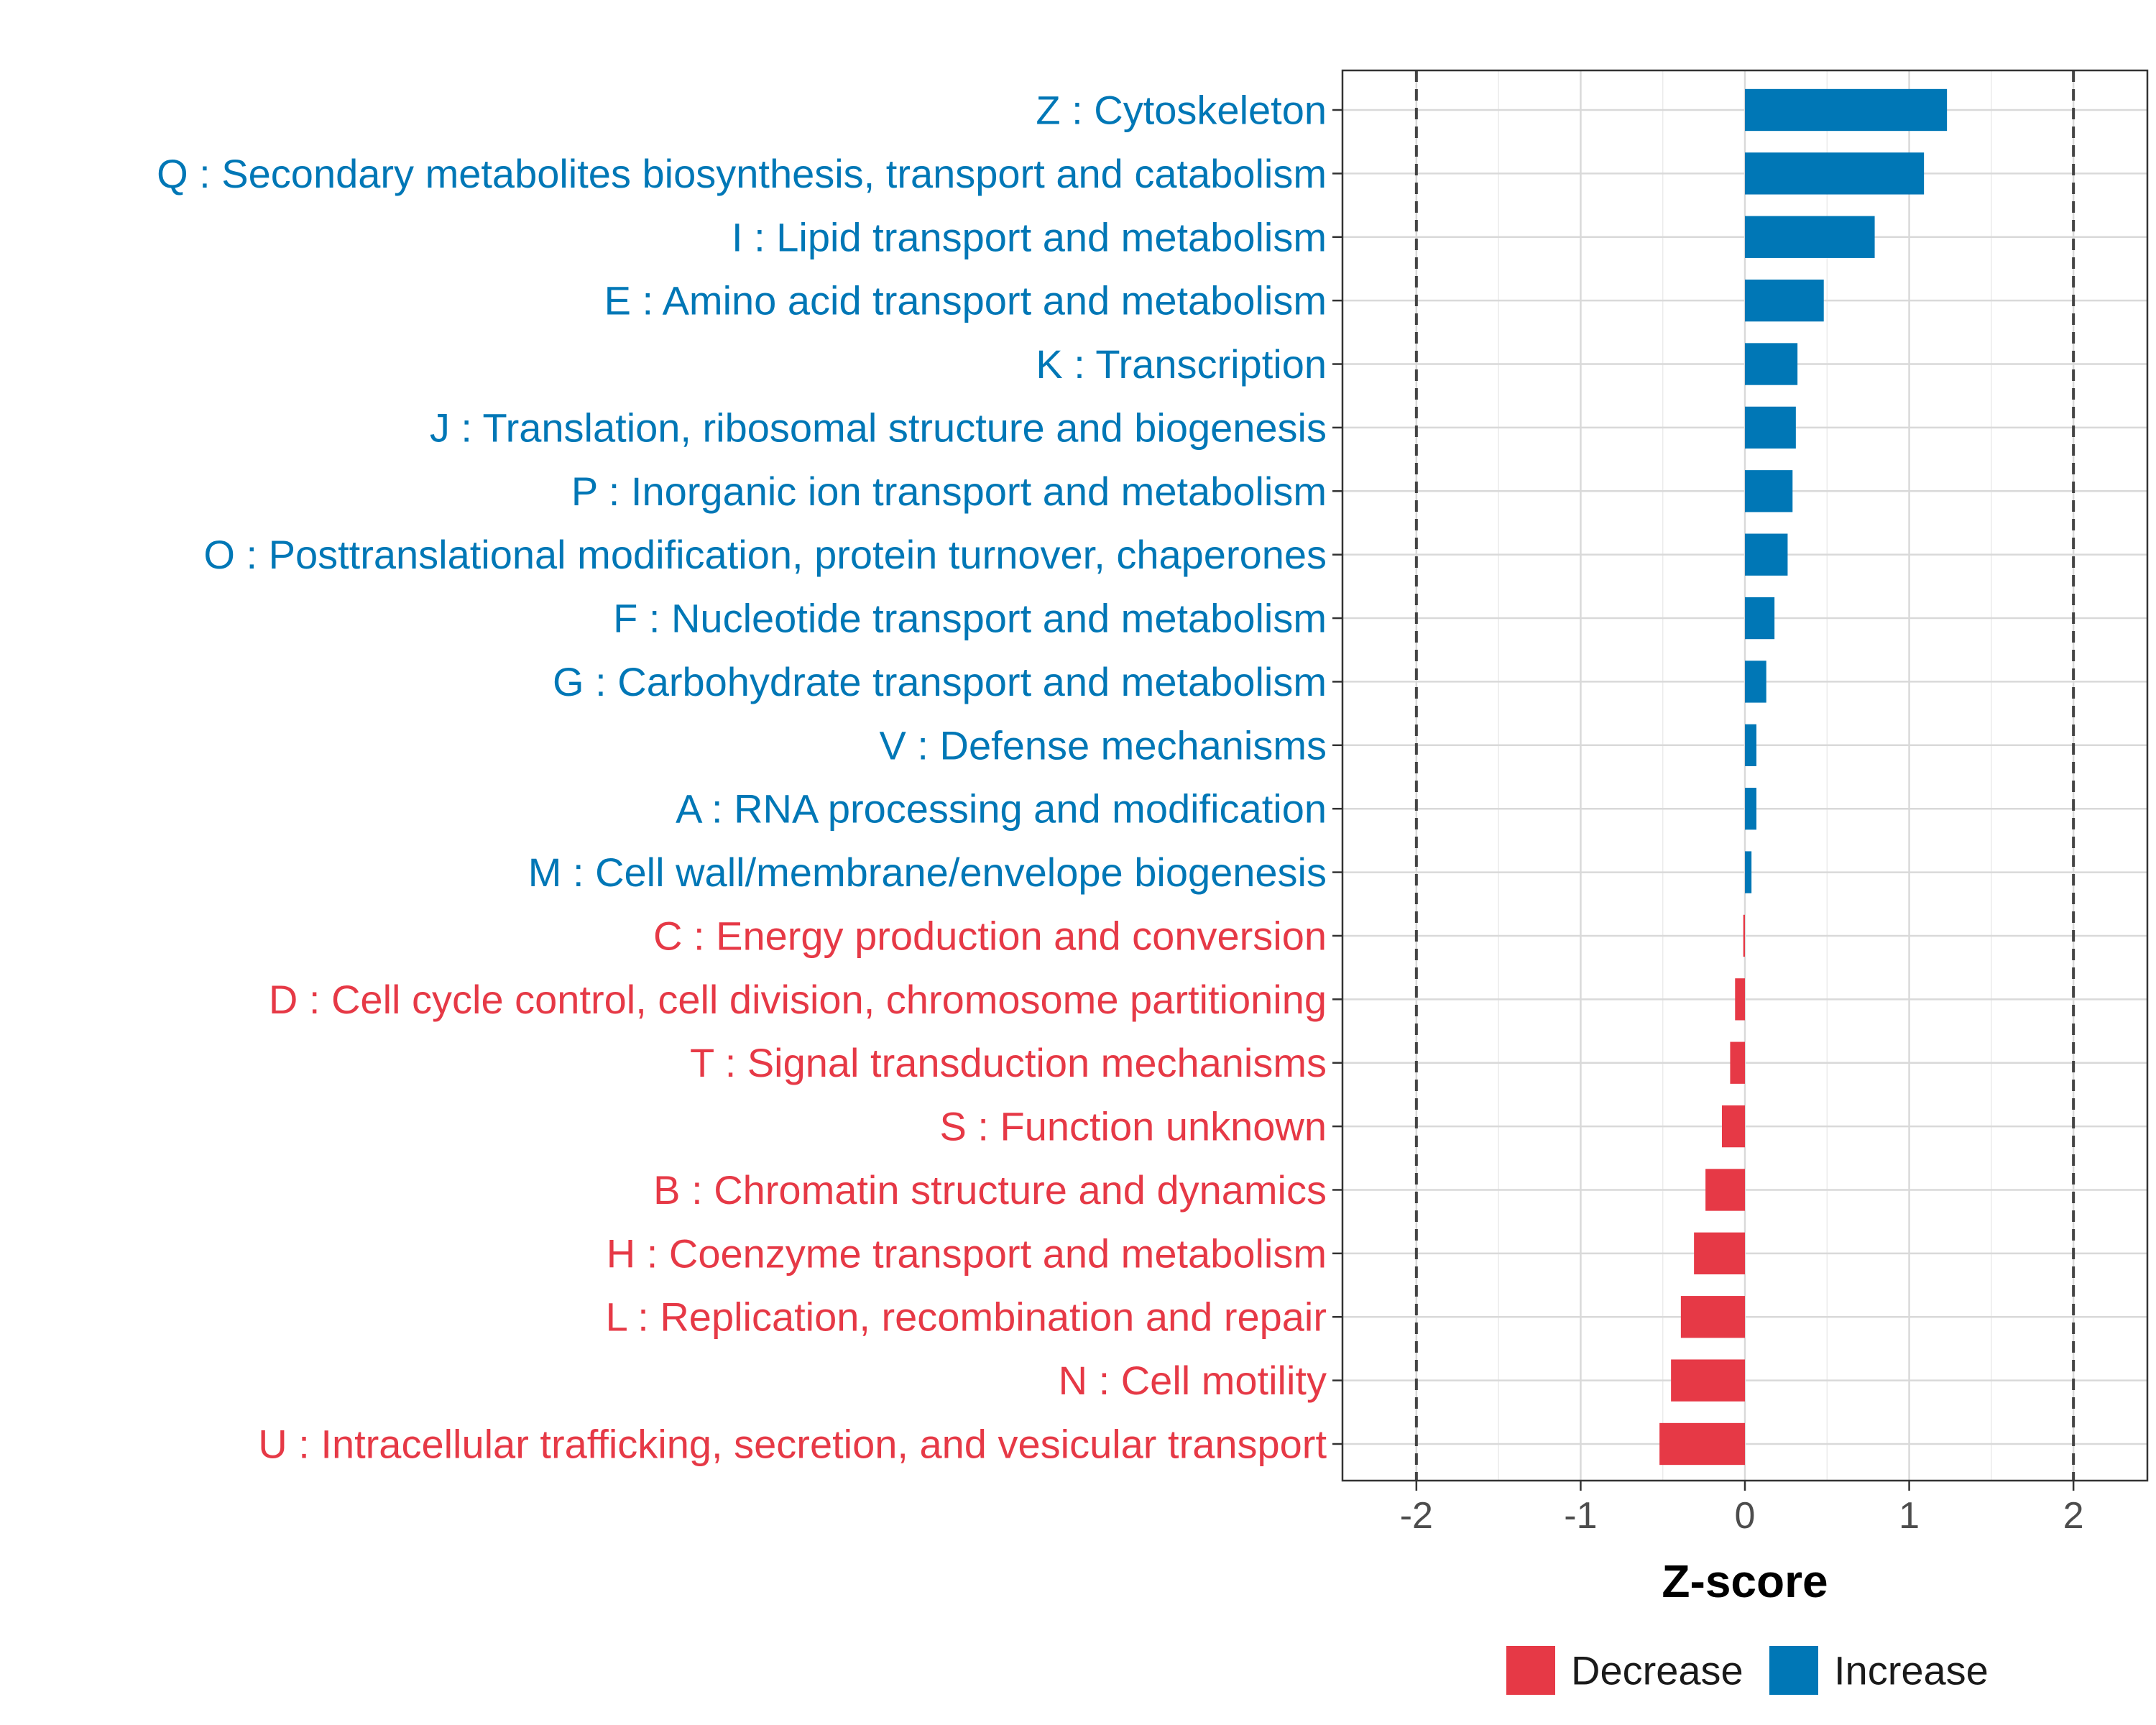  I want to click on category-label: K : Transcription, so click(1181, 364).